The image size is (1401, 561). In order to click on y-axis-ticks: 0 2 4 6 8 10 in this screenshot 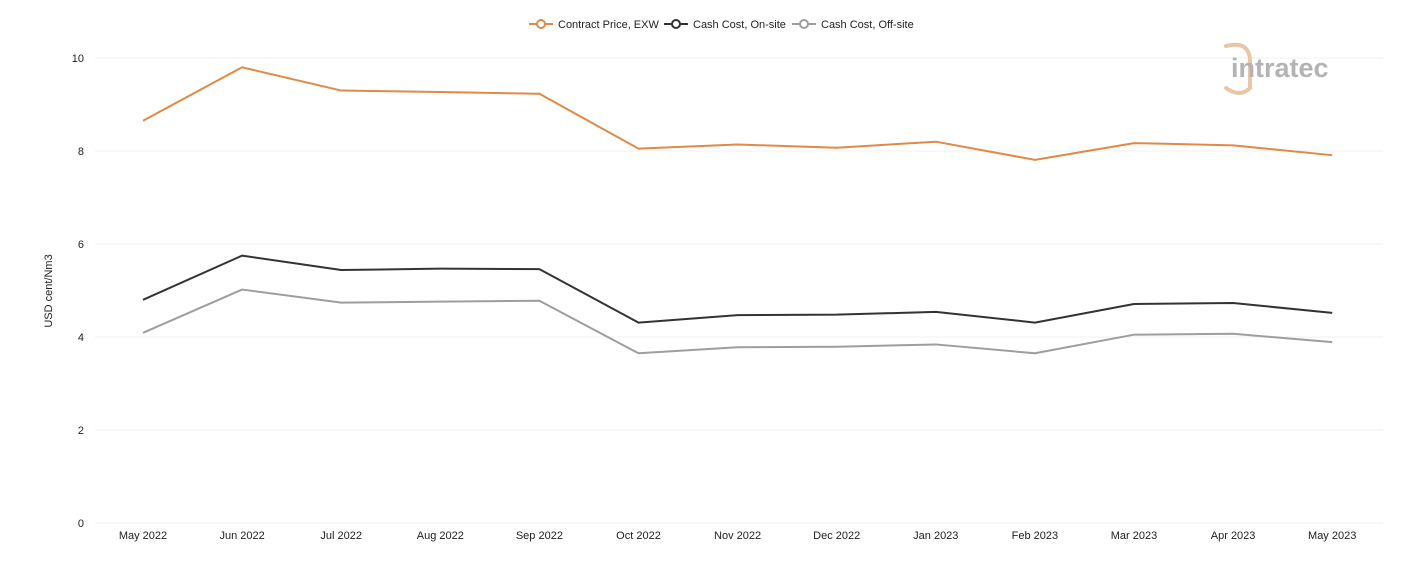, I will do `click(78, 291)`.